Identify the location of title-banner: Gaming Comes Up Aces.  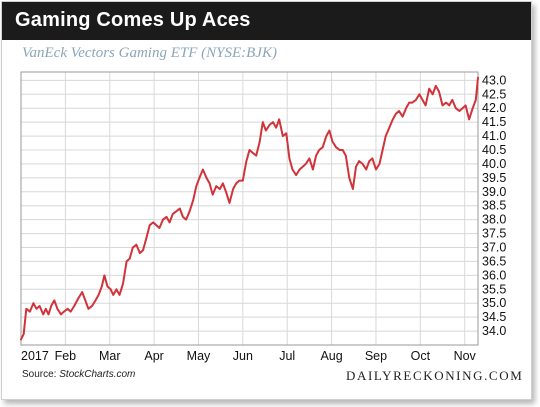
(266, 21).